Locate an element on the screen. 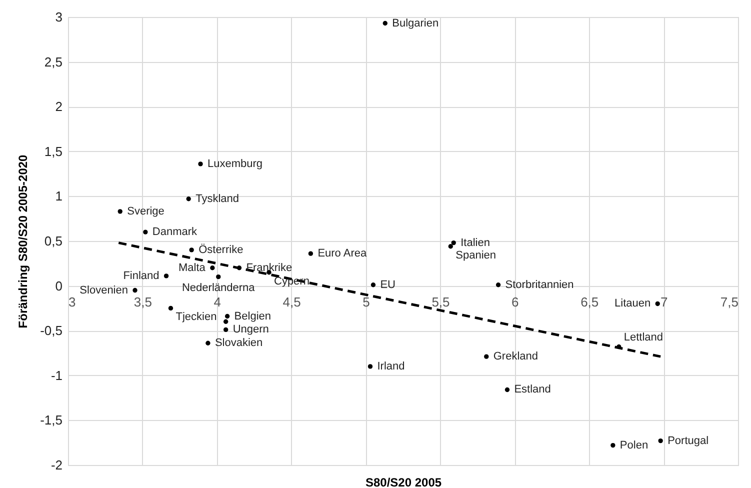  annotation: Polen is located at coordinates (634, 445).